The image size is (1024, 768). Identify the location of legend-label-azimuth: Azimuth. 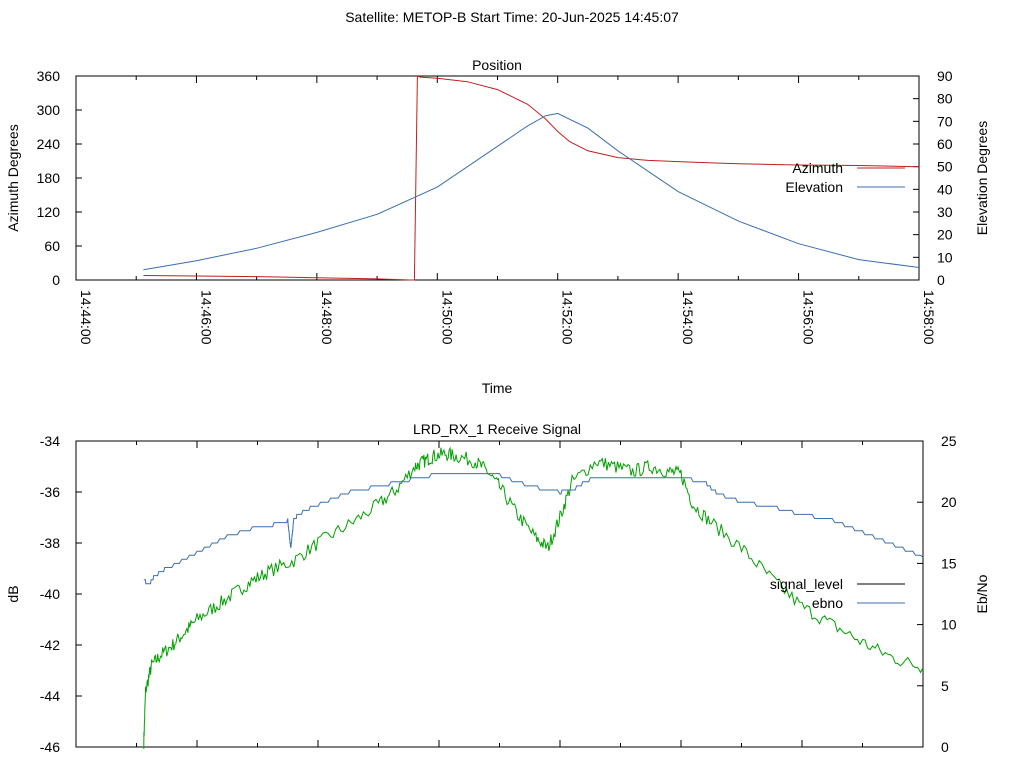
(817, 168).